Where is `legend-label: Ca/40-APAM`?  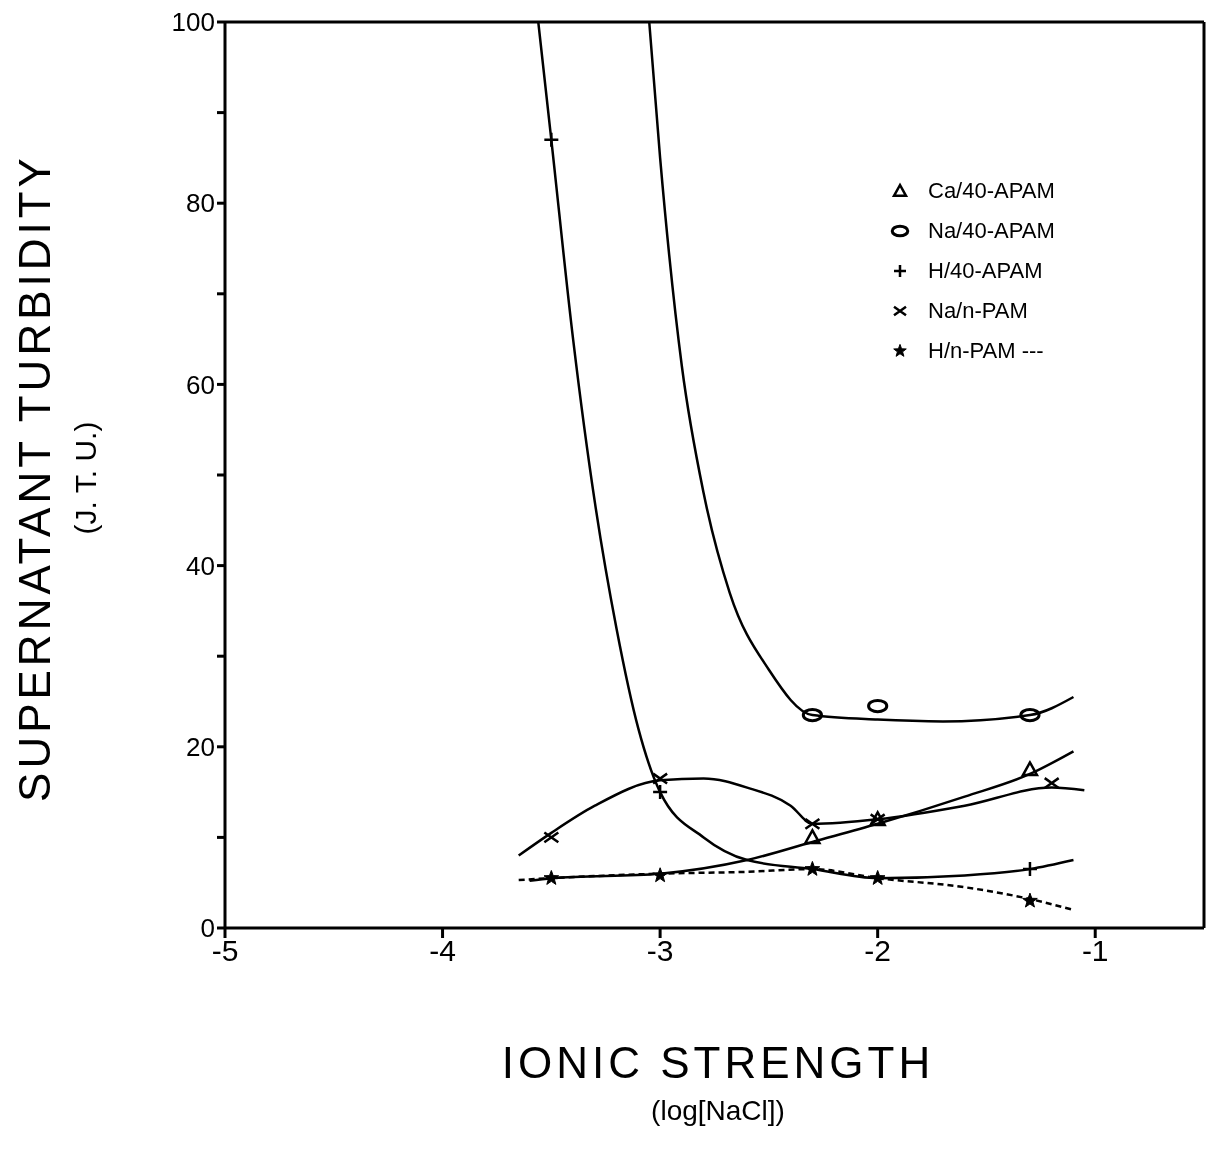 legend-label: Ca/40-APAM is located at coordinates (991, 190).